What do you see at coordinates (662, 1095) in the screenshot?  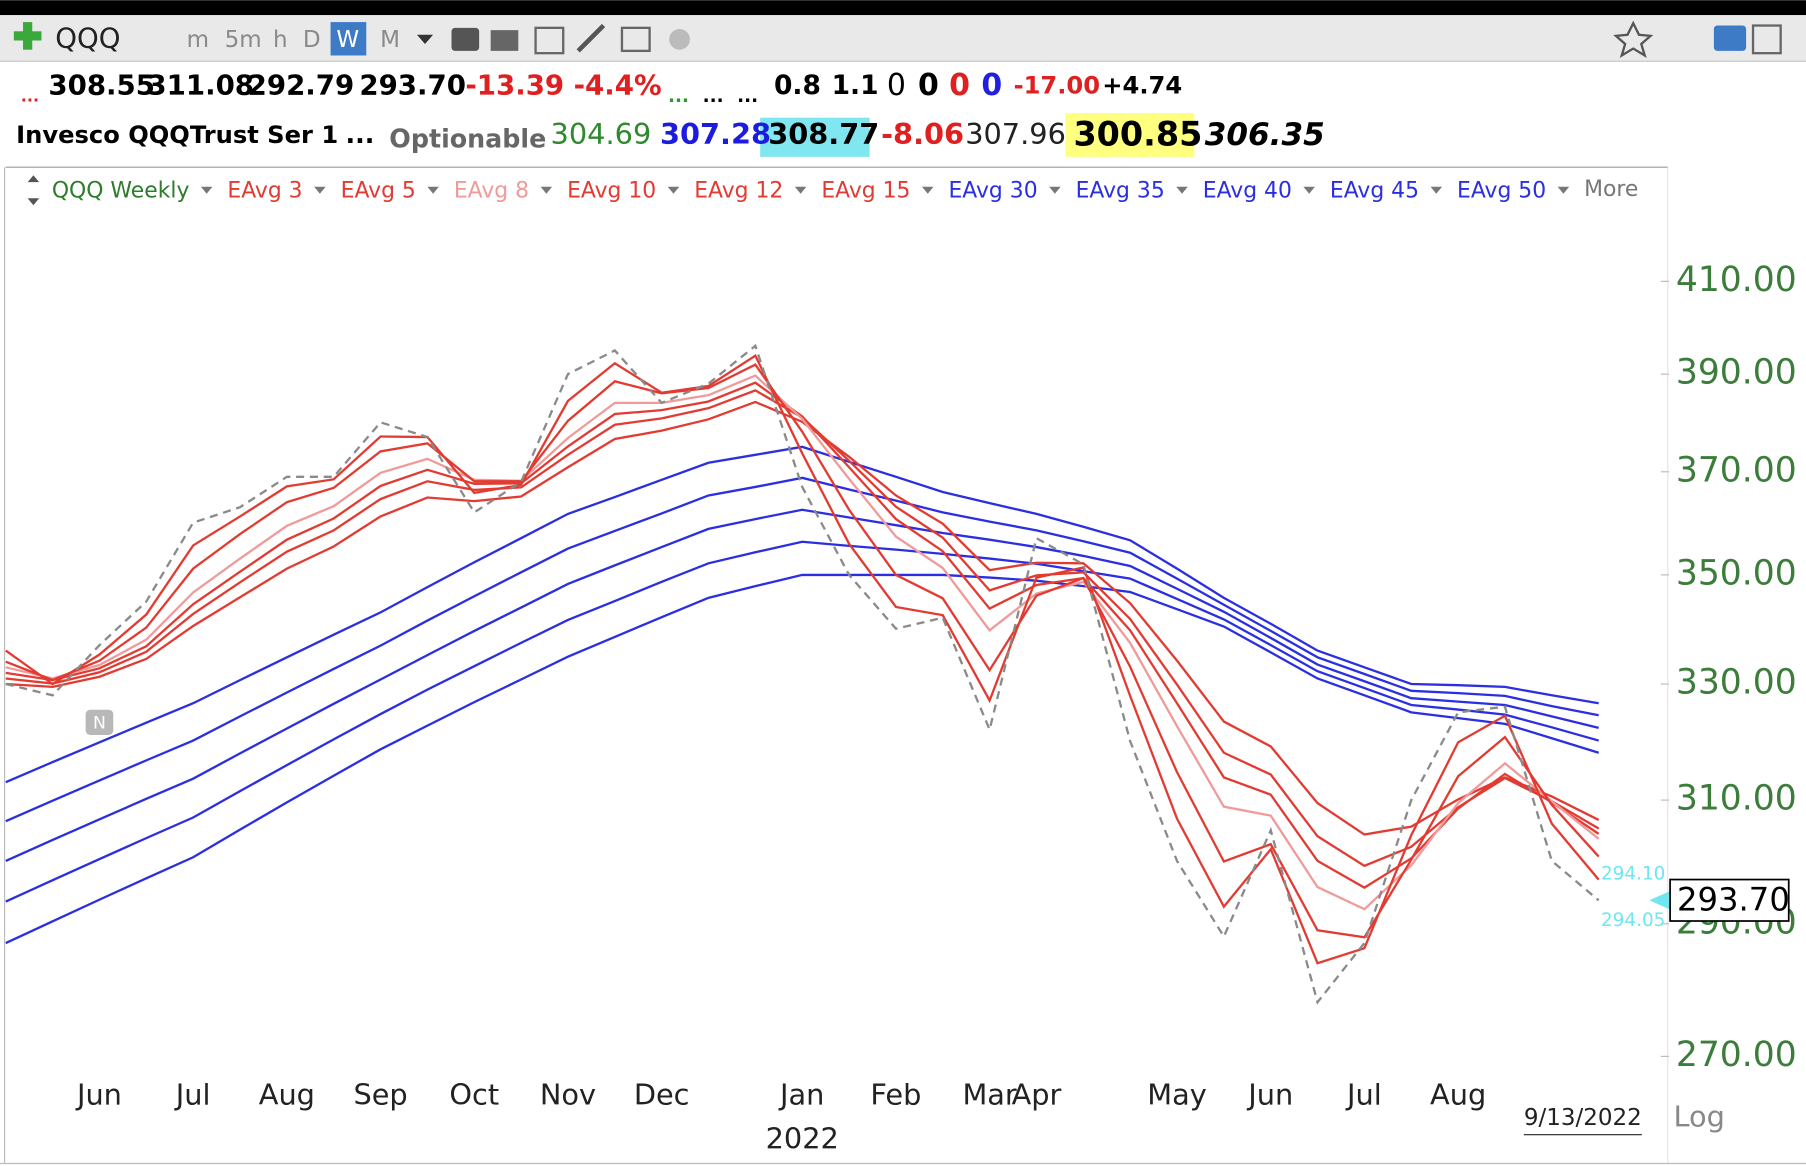 I see `x-tick-label: Dec` at bounding box center [662, 1095].